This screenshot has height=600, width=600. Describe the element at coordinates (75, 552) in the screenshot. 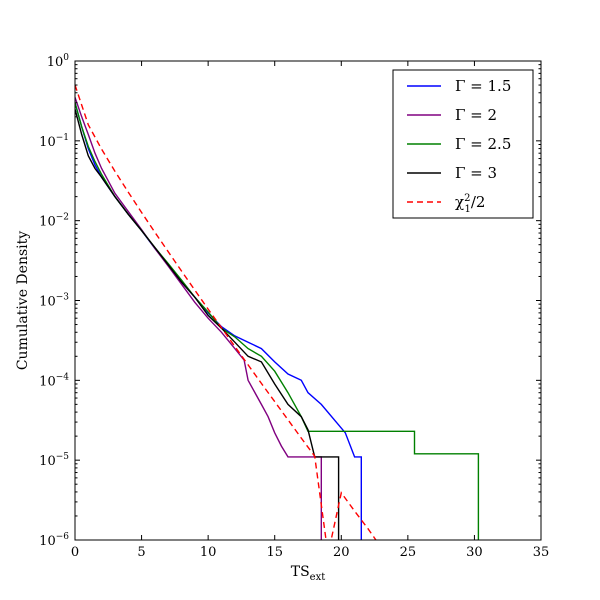

I see `x-tick-label: 0` at that location.